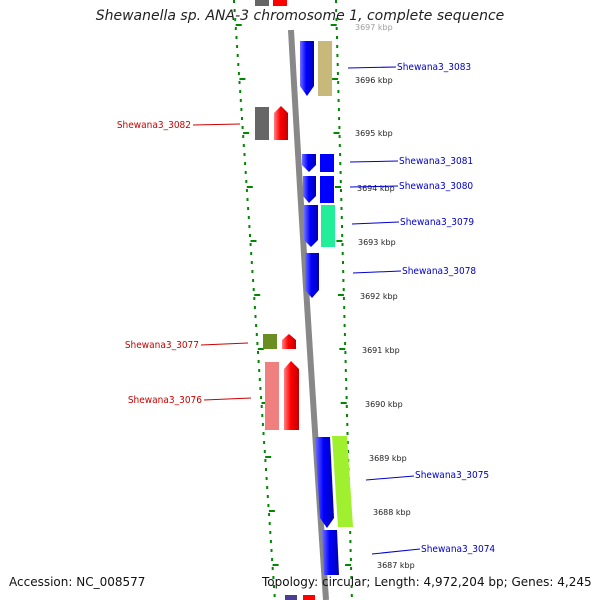 This screenshot has height=600, width=600. What do you see at coordinates (213, 395) in the screenshot?
I see `gene-shewana3-3076: Shewana3_3076` at bounding box center [213, 395].